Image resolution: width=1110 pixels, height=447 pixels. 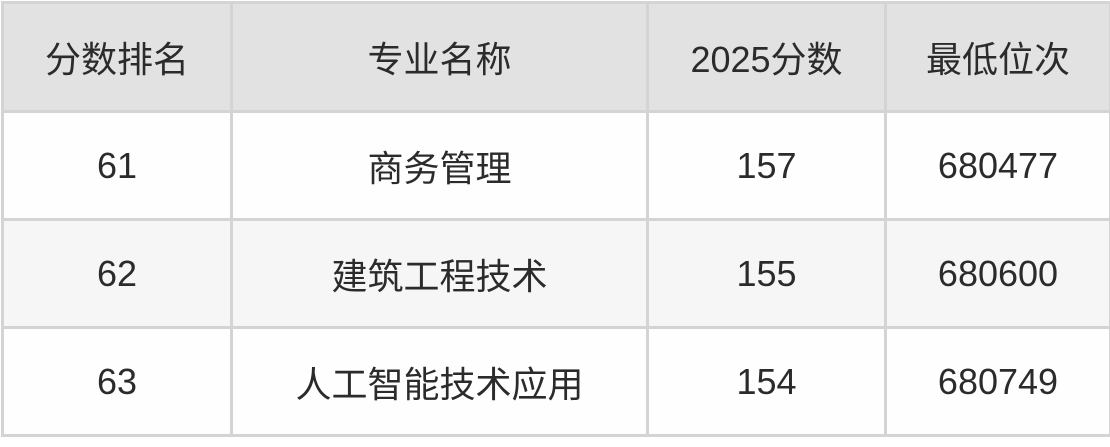 What do you see at coordinates (439, 57) in the screenshot?
I see `column-header-major-name: 专业名称` at bounding box center [439, 57].